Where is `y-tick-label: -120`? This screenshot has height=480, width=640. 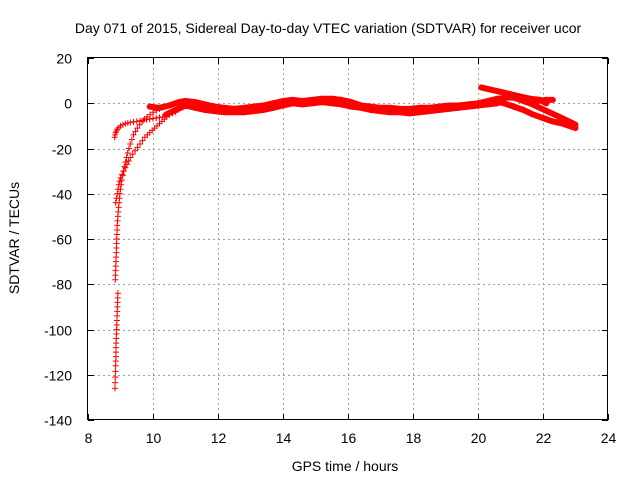
y-tick-label: -120 is located at coordinates (58, 376).